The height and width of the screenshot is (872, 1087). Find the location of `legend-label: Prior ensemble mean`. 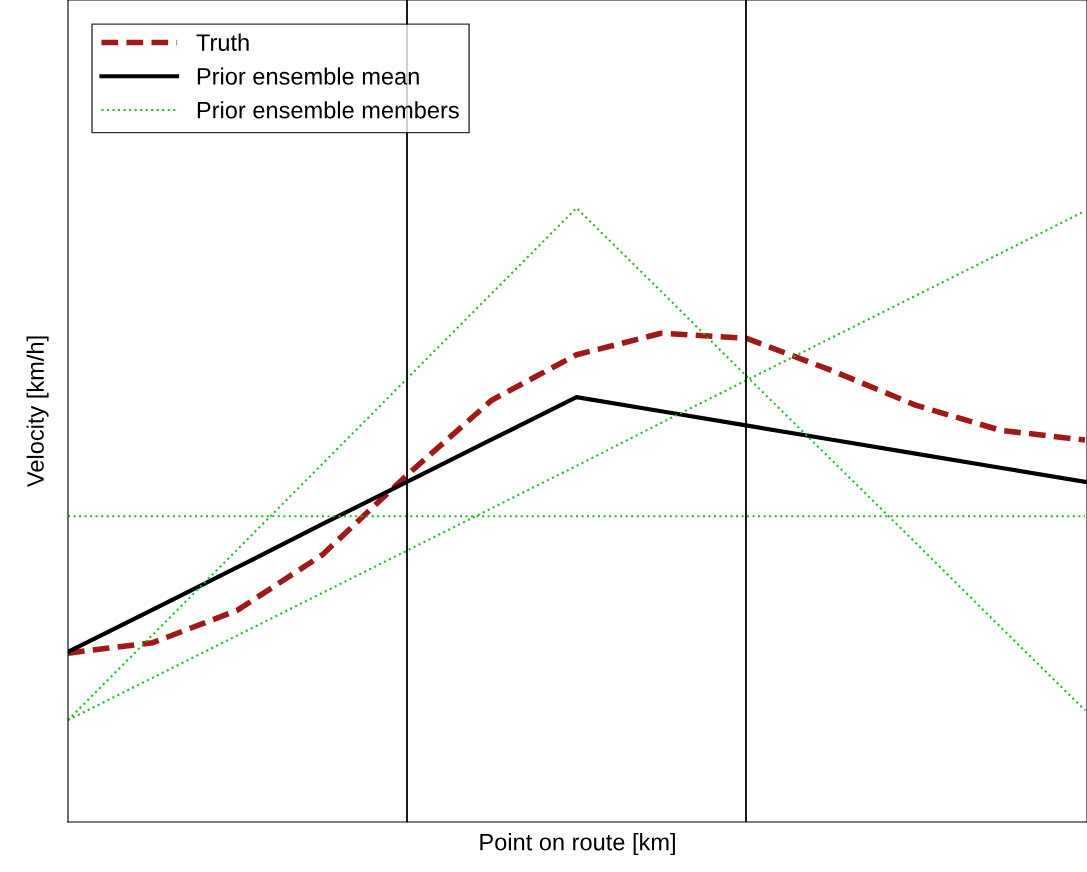

legend-label: Prior ensemble mean is located at coordinates (308, 76).